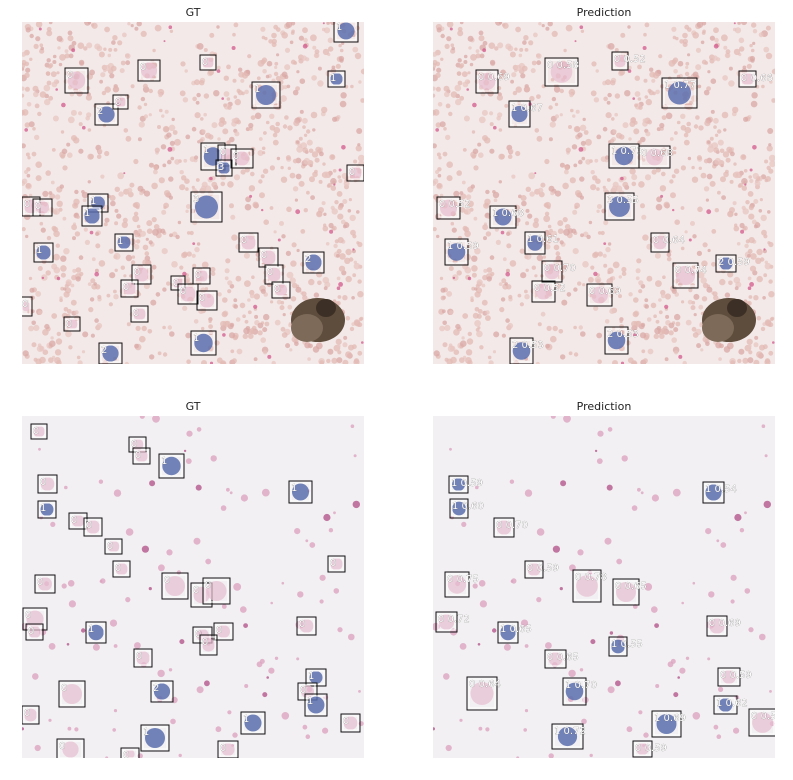 This screenshot has width=793, height=780. I want to click on bbox-label: 0 0.64, so click(485, 684).